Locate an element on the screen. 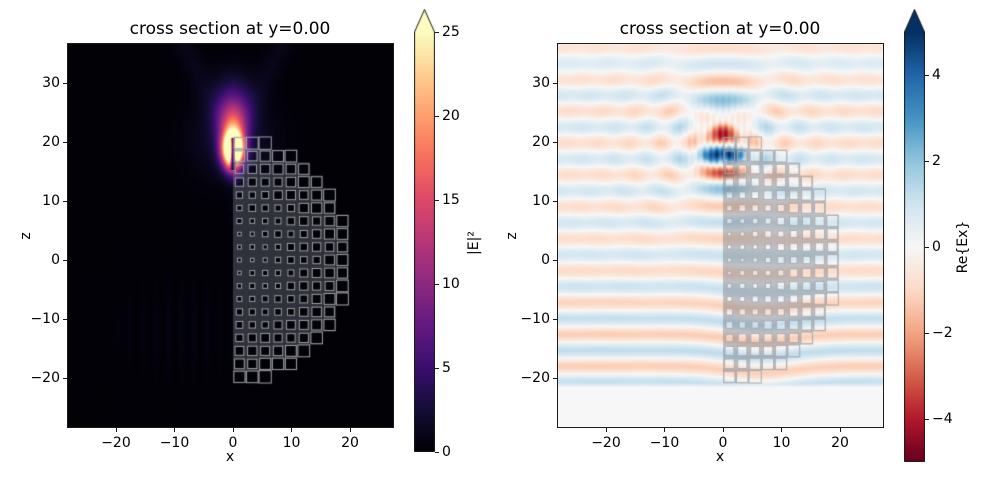 This screenshot has width=985, height=481. colorbar-tick-label: 2 is located at coordinates (936, 161).